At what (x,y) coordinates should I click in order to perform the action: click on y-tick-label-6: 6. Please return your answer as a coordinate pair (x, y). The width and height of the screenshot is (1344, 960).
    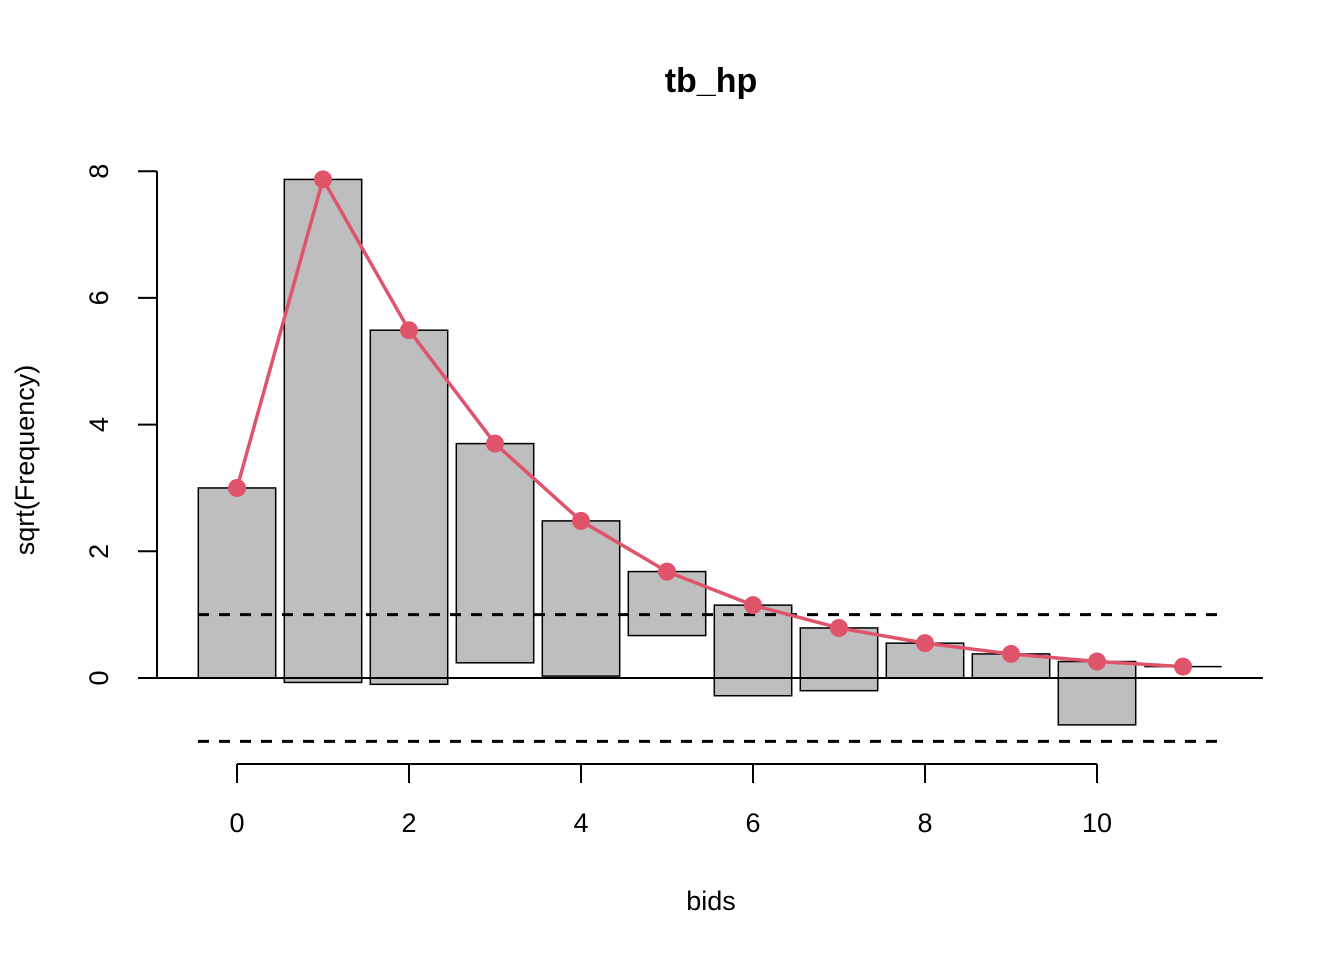
    Looking at the image, I should click on (99, 297).